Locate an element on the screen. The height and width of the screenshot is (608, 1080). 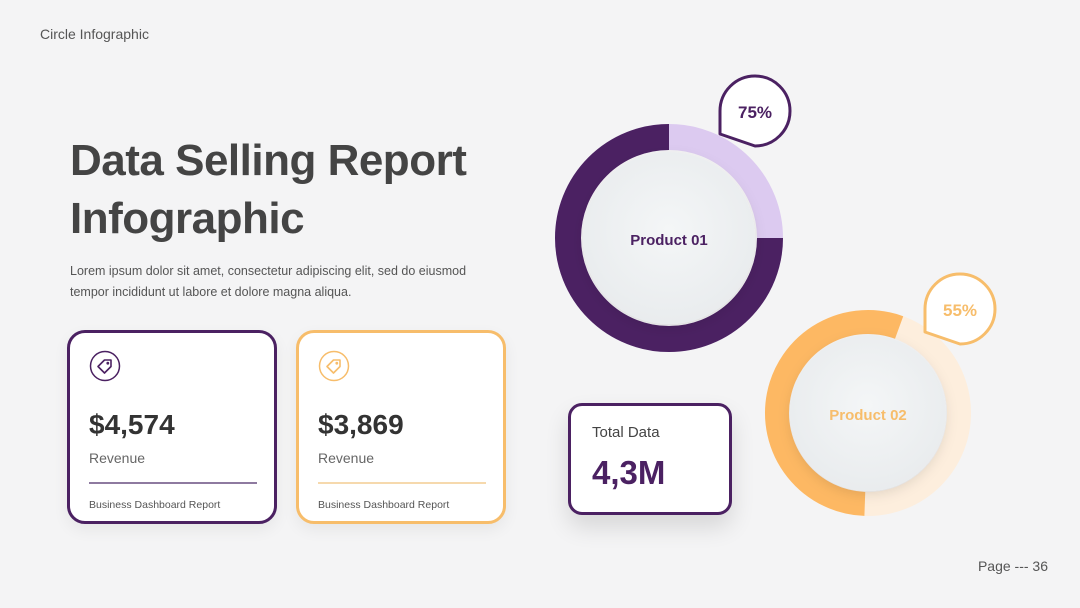
product-02-ring: Product 02 is located at coordinates (868, 413).